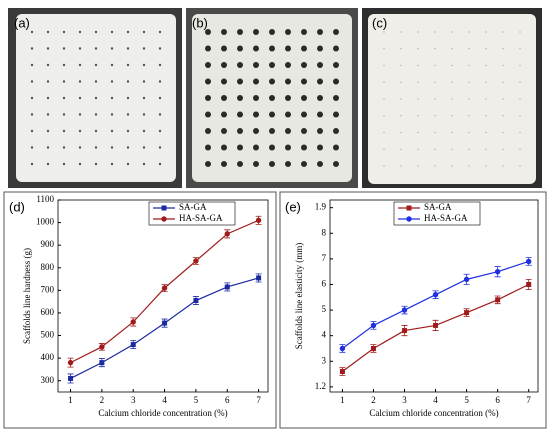  What do you see at coordinates (27, 296) in the screenshot?
I see `y-axis-label: Scaffolds line hardness (g)` at bounding box center [27, 296].